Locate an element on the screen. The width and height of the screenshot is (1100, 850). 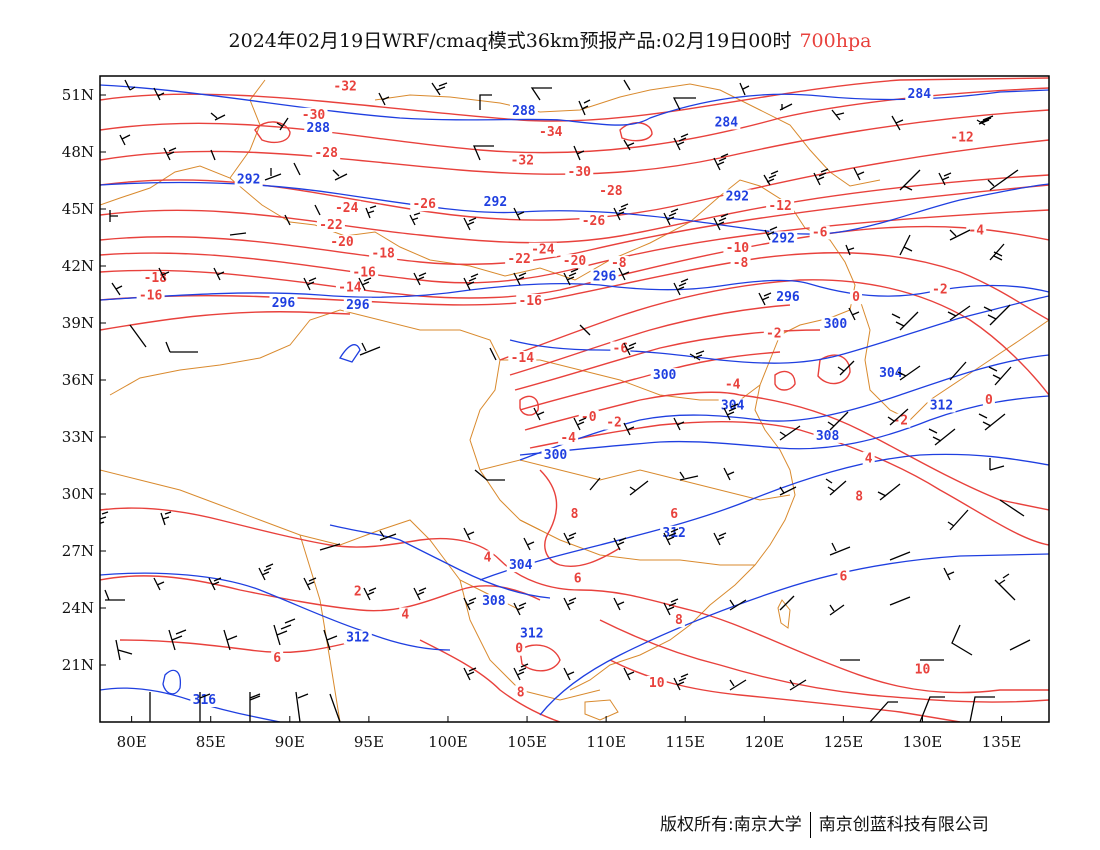
lon-tick-label: 125E is located at coordinates (844, 742).